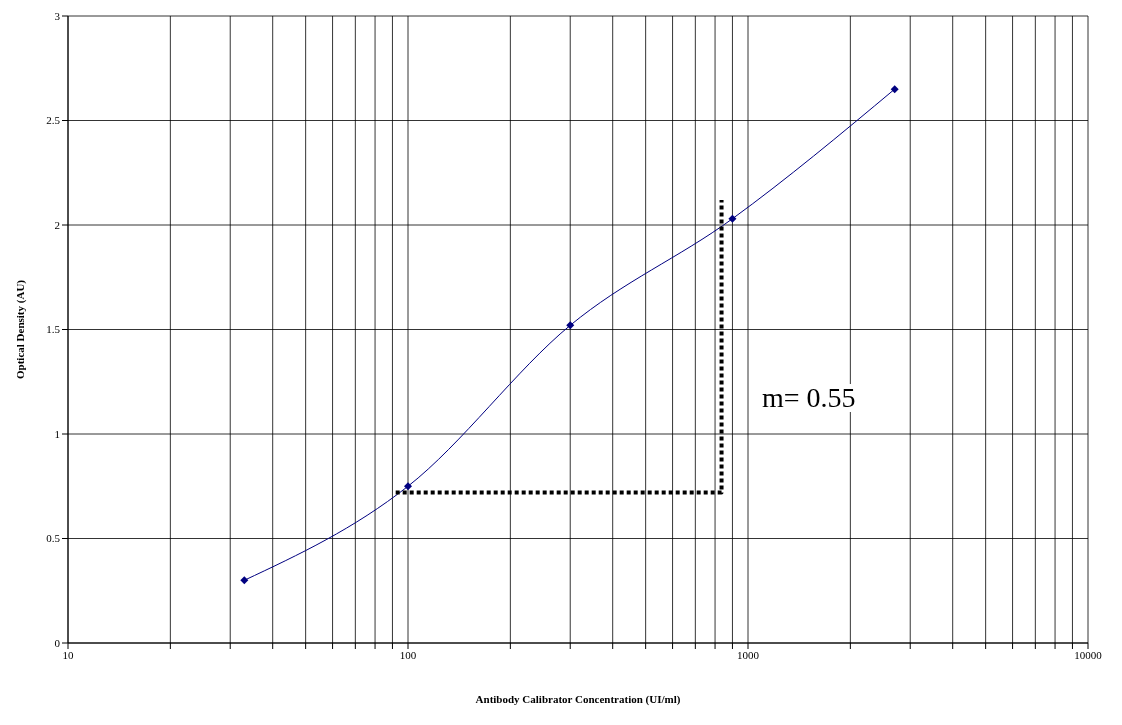 The image size is (1122, 725). What do you see at coordinates (20, 329) in the screenshot?
I see `y-axis-title: Optical Density (AU)` at bounding box center [20, 329].